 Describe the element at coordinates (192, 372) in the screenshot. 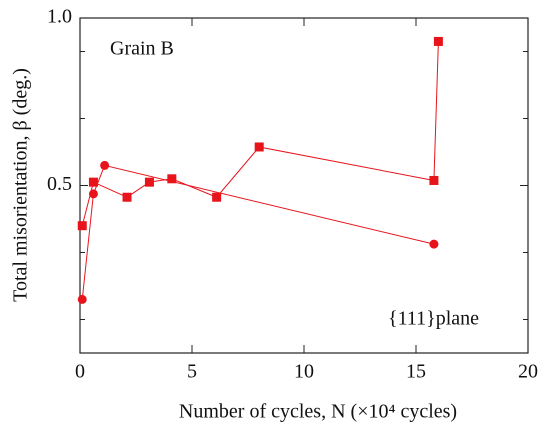

I see `x-tick-label: 5` at that location.